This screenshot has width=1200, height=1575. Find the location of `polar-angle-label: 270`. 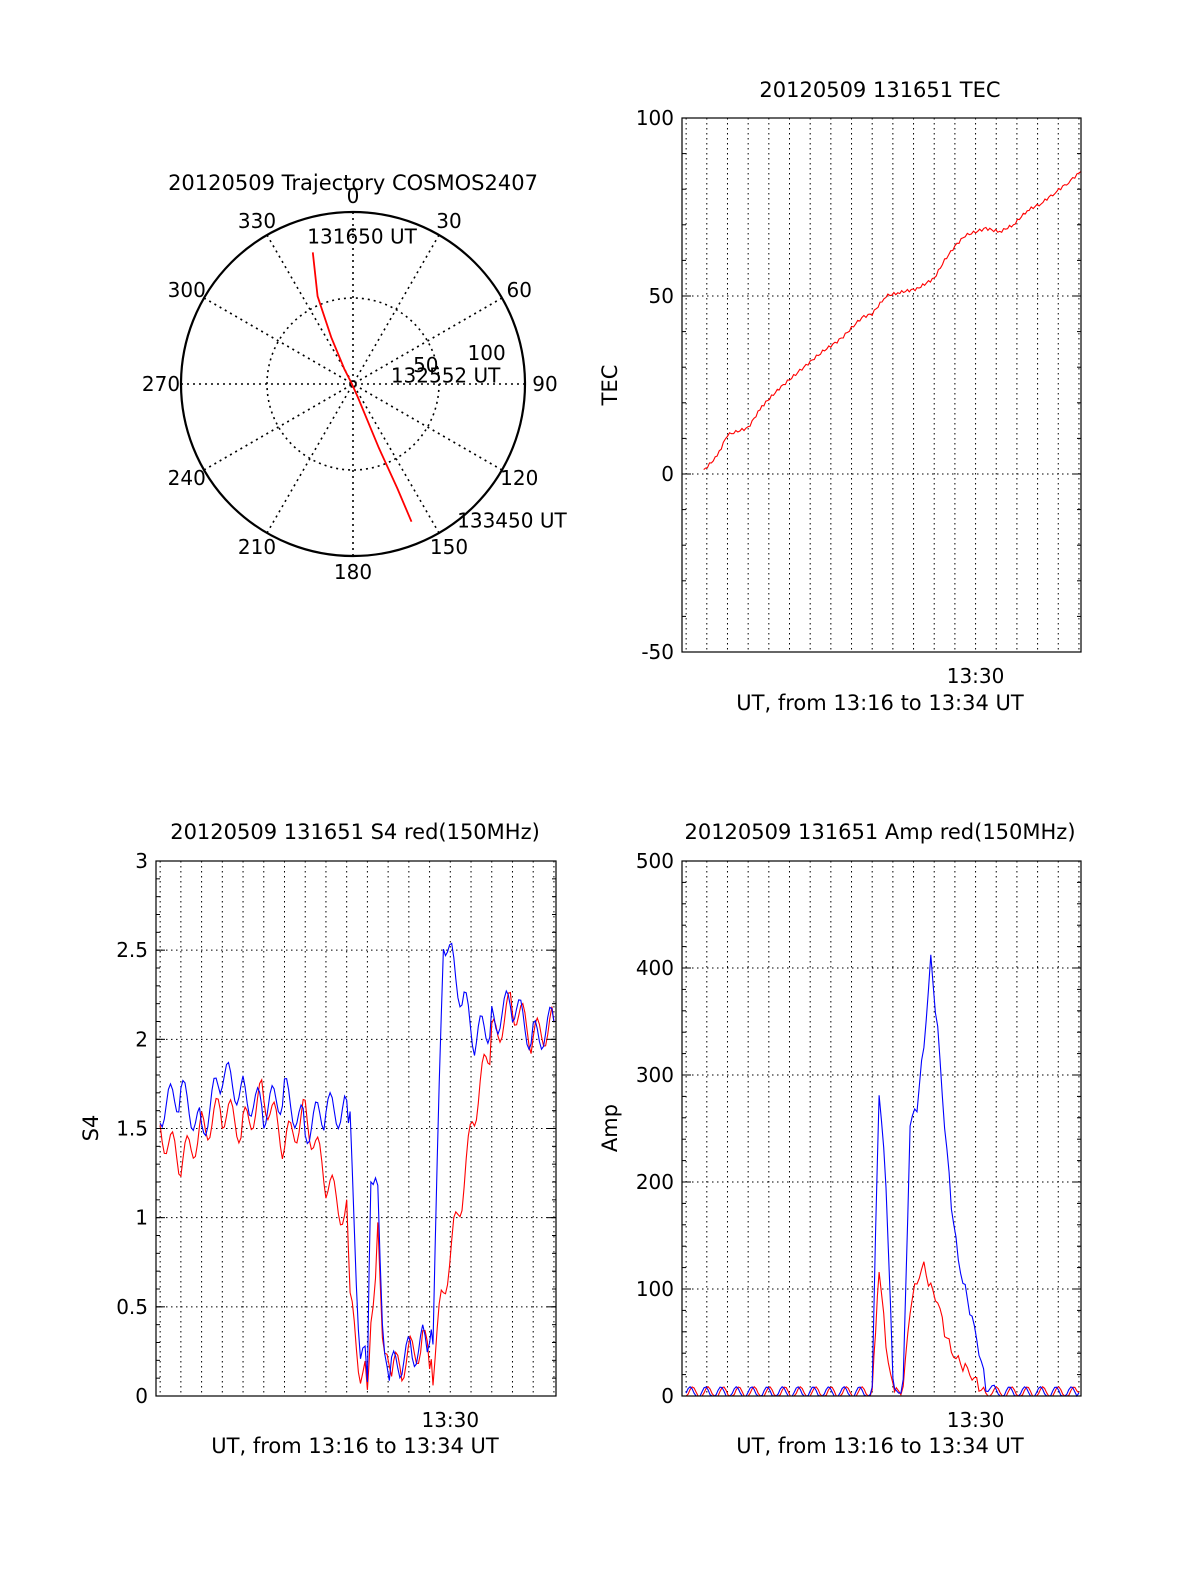

polar-angle-label: 270 is located at coordinates (161, 384).